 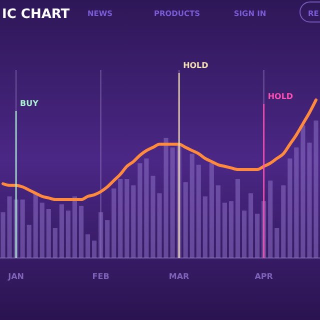 I want to click on x-tick-label: MAR, so click(x=179, y=276).